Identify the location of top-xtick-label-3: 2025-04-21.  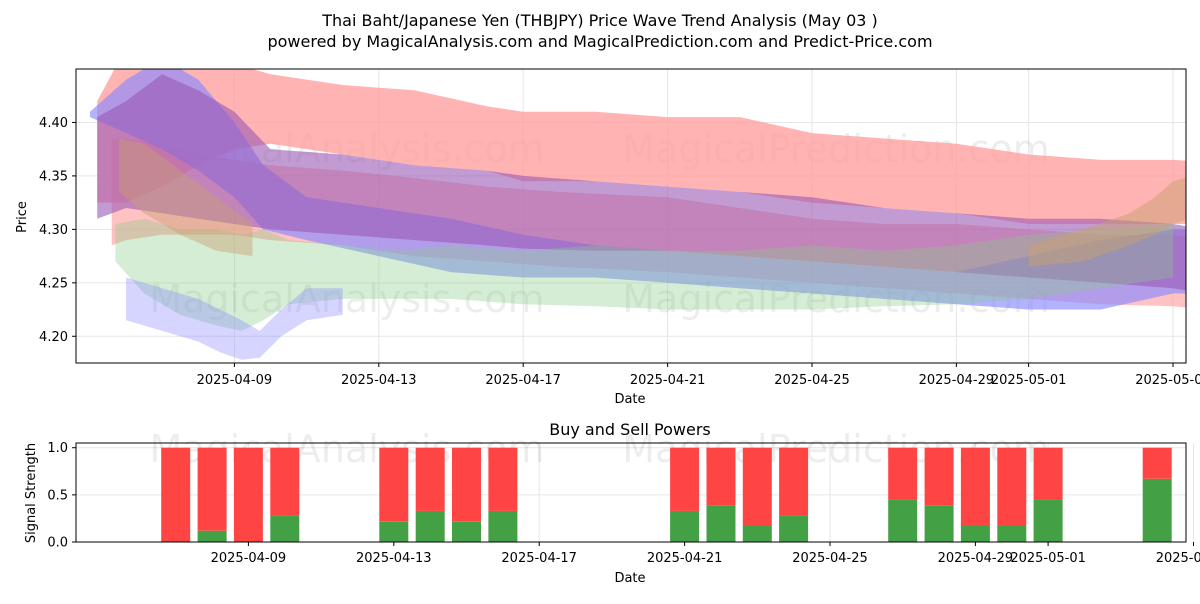
(668, 380).